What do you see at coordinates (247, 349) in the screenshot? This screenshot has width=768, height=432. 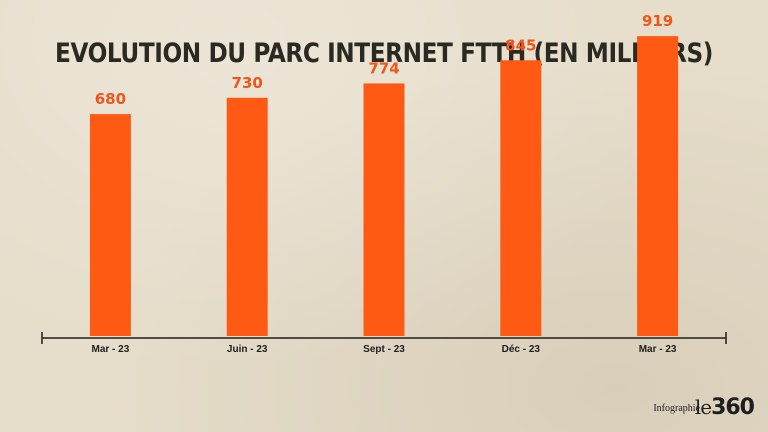 I see `x-tick-label: Juin - 23` at bounding box center [247, 349].